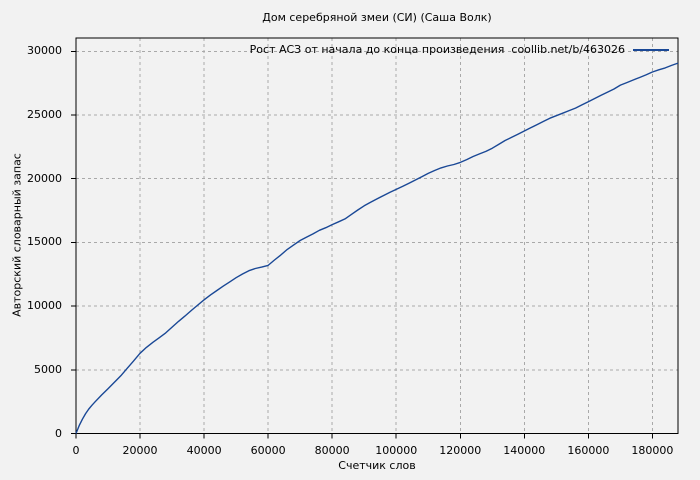 The image size is (700, 480). I want to click on x-tick-label: 180000, so click(652, 450).